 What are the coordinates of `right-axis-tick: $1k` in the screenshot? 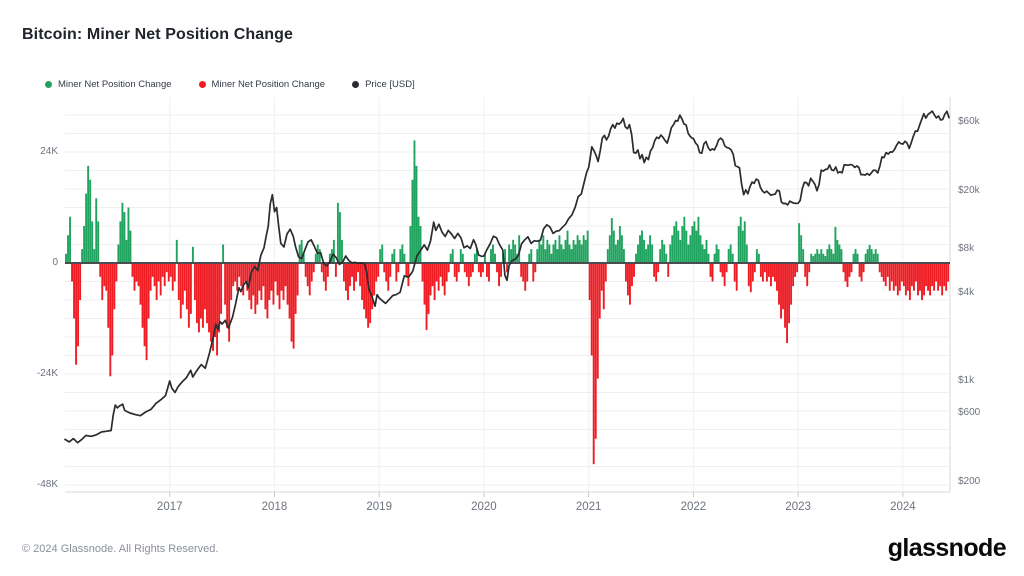 It's located at (966, 380).